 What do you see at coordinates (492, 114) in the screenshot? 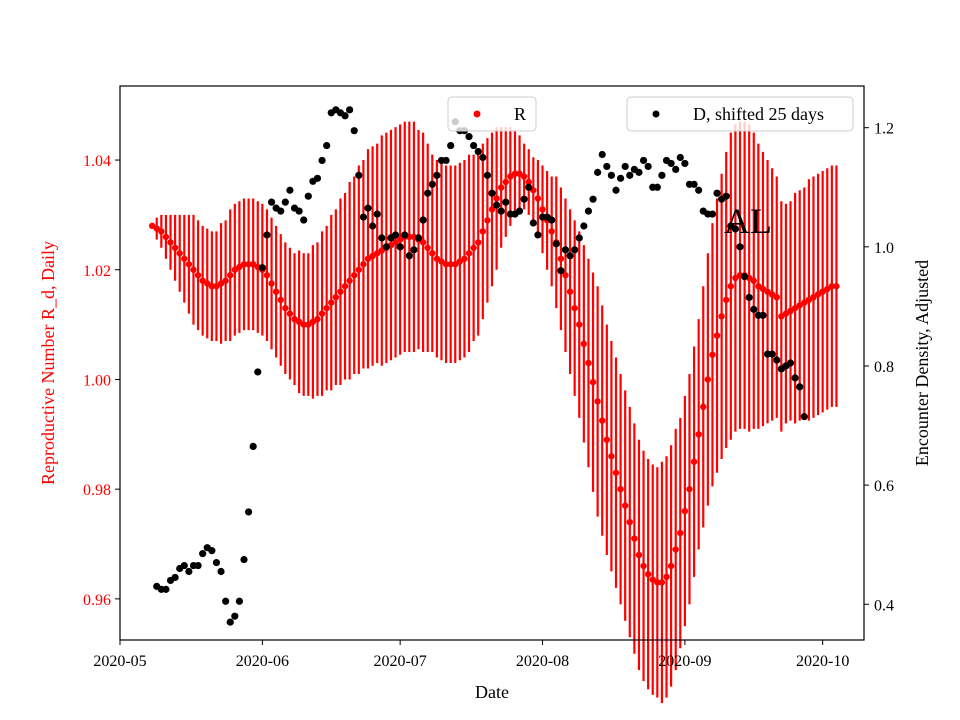
I see `legend-r: R` at bounding box center [492, 114].